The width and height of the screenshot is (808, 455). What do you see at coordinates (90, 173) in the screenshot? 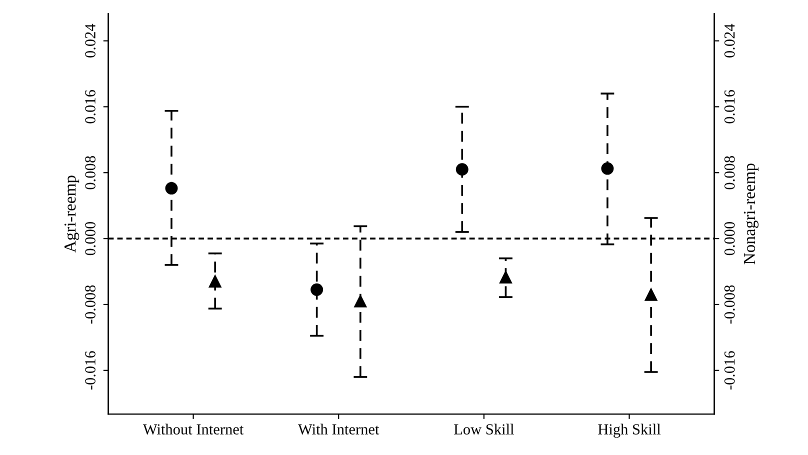
I see `y-tick-label: 0.008` at bounding box center [90, 173].